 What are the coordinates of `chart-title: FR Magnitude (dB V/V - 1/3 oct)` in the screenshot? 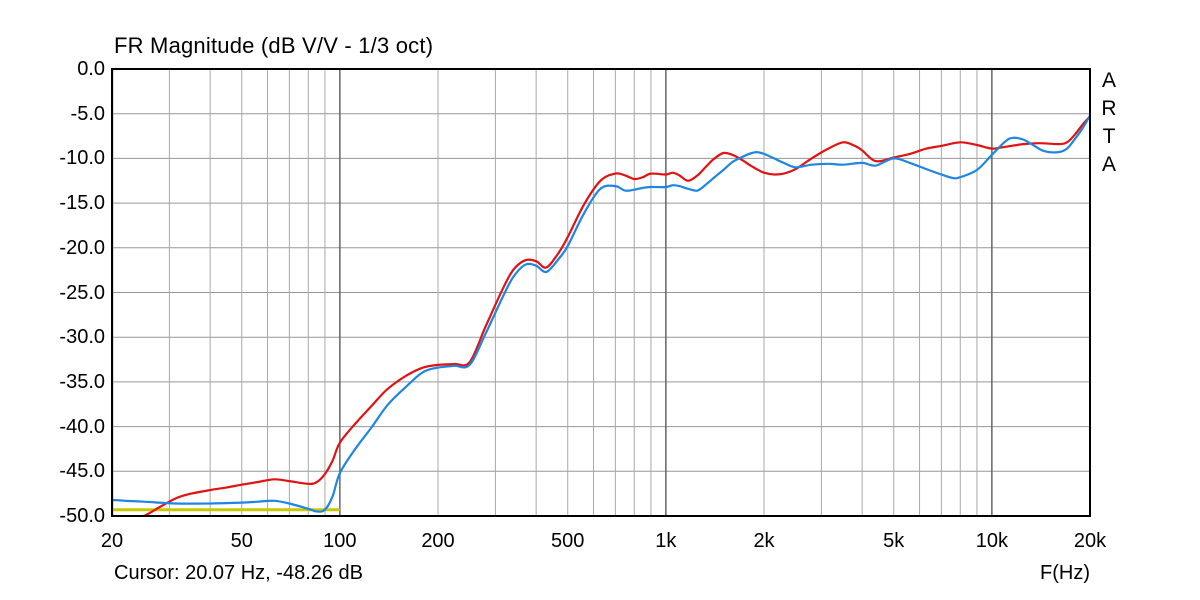 It's located at (274, 45).